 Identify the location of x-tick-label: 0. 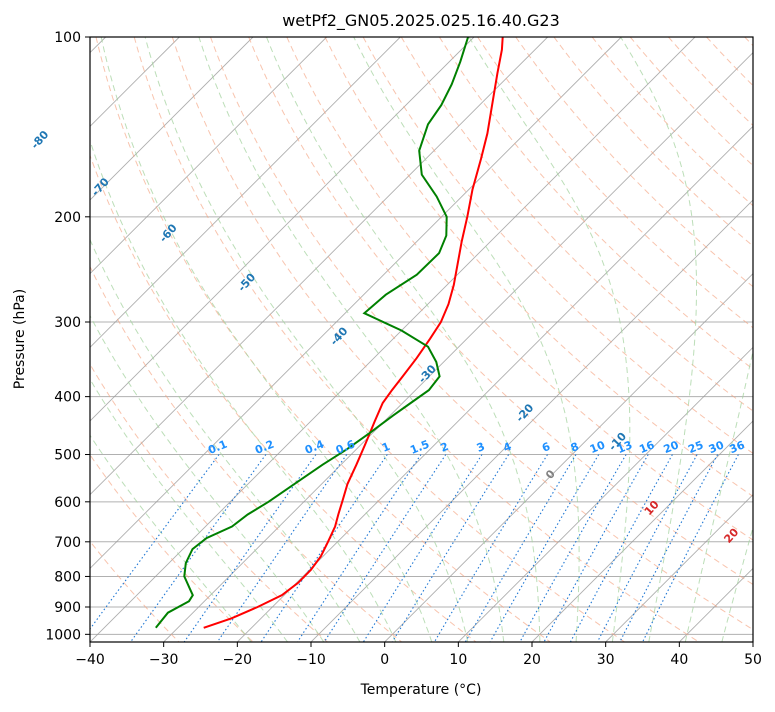
(384, 660).